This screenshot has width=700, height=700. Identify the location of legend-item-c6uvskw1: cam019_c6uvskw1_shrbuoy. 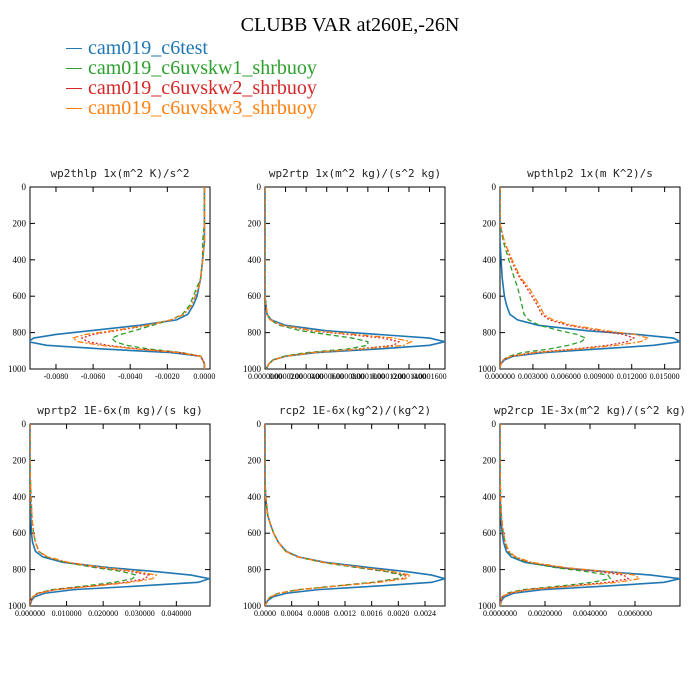
(191, 67).